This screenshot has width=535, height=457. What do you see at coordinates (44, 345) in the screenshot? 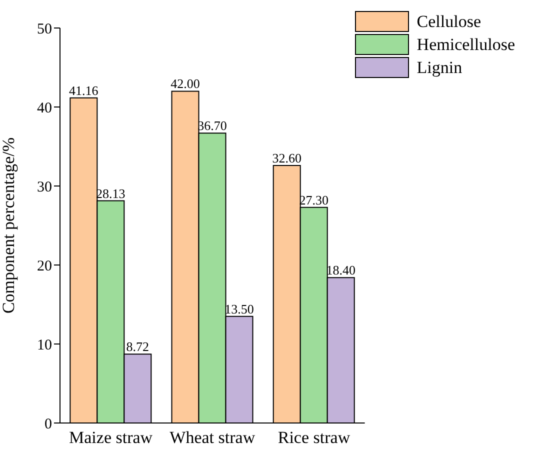
I see `y-tick-label: 10` at bounding box center [44, 345].